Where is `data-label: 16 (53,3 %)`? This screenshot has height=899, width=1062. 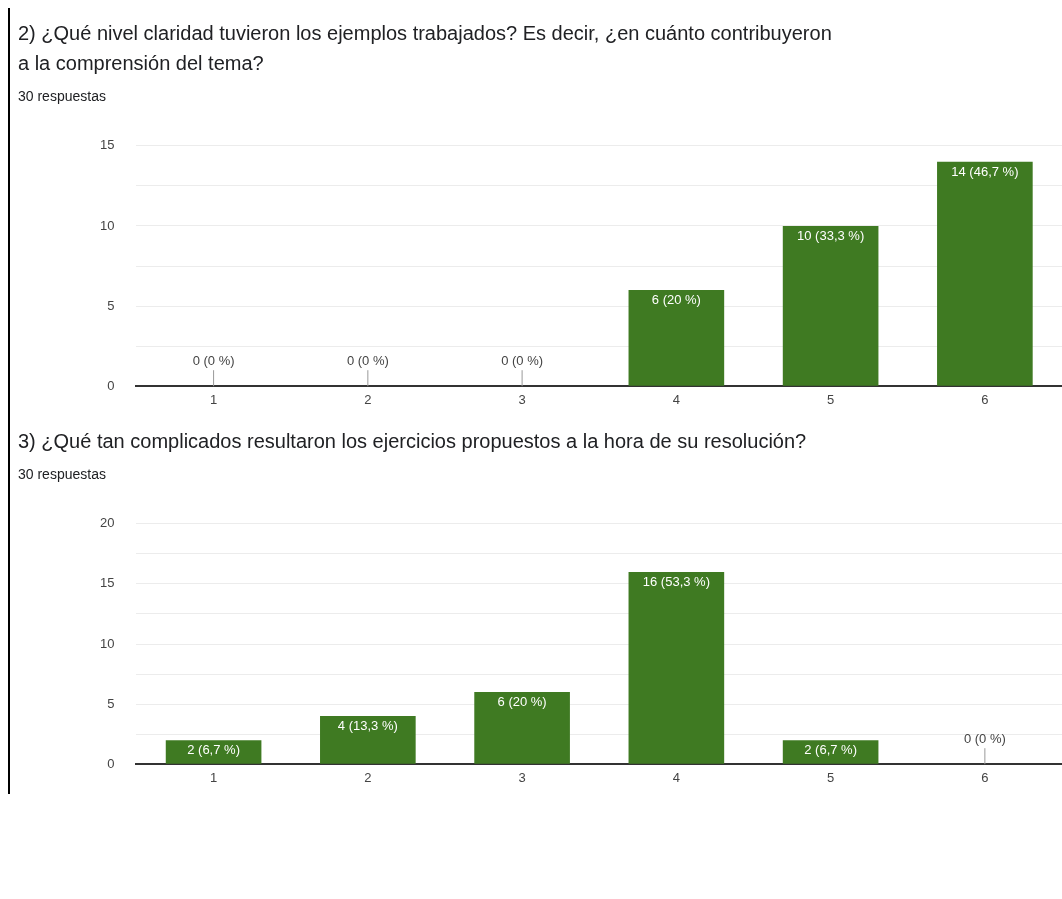 data-label: 16 (53,3 %) is located at coordinates (676, 581).